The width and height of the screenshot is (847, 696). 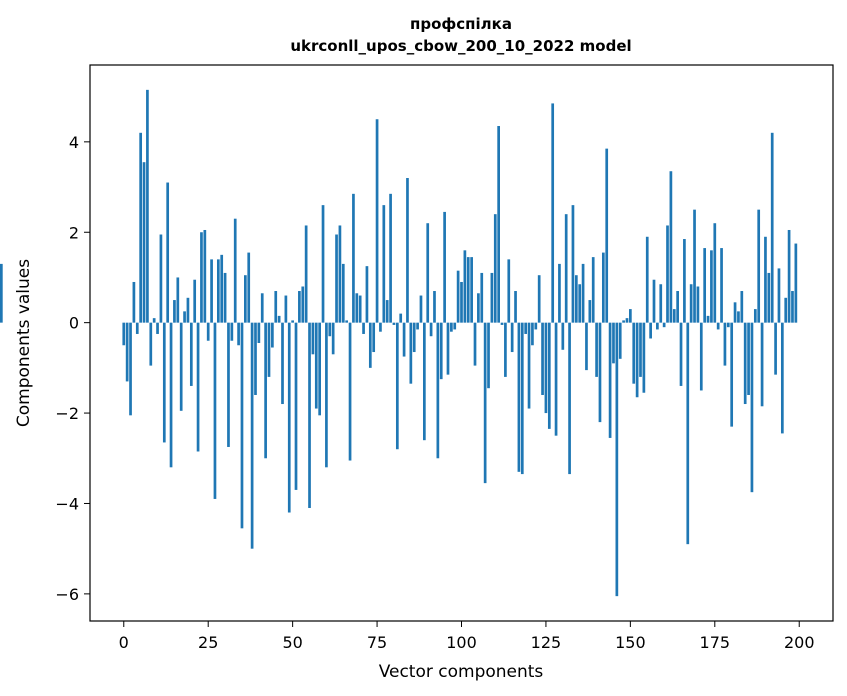 I want to click on y-tick-label: −2, so click(x=67, y=413).